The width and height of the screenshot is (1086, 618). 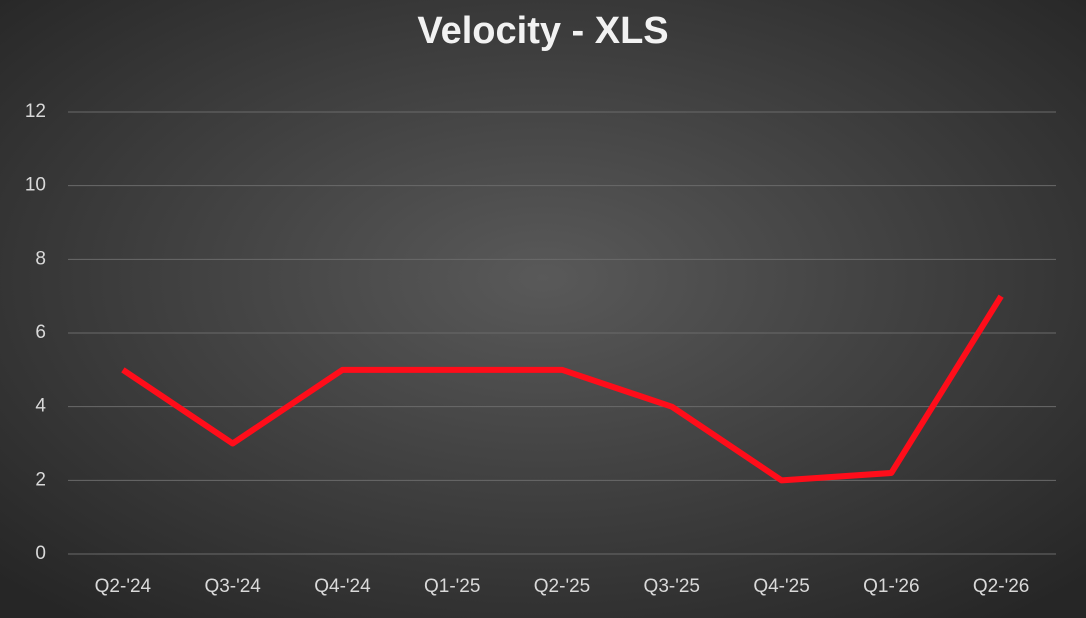 I want to click on x-tick-label: Q4-'25, so click(x=781, y=586).